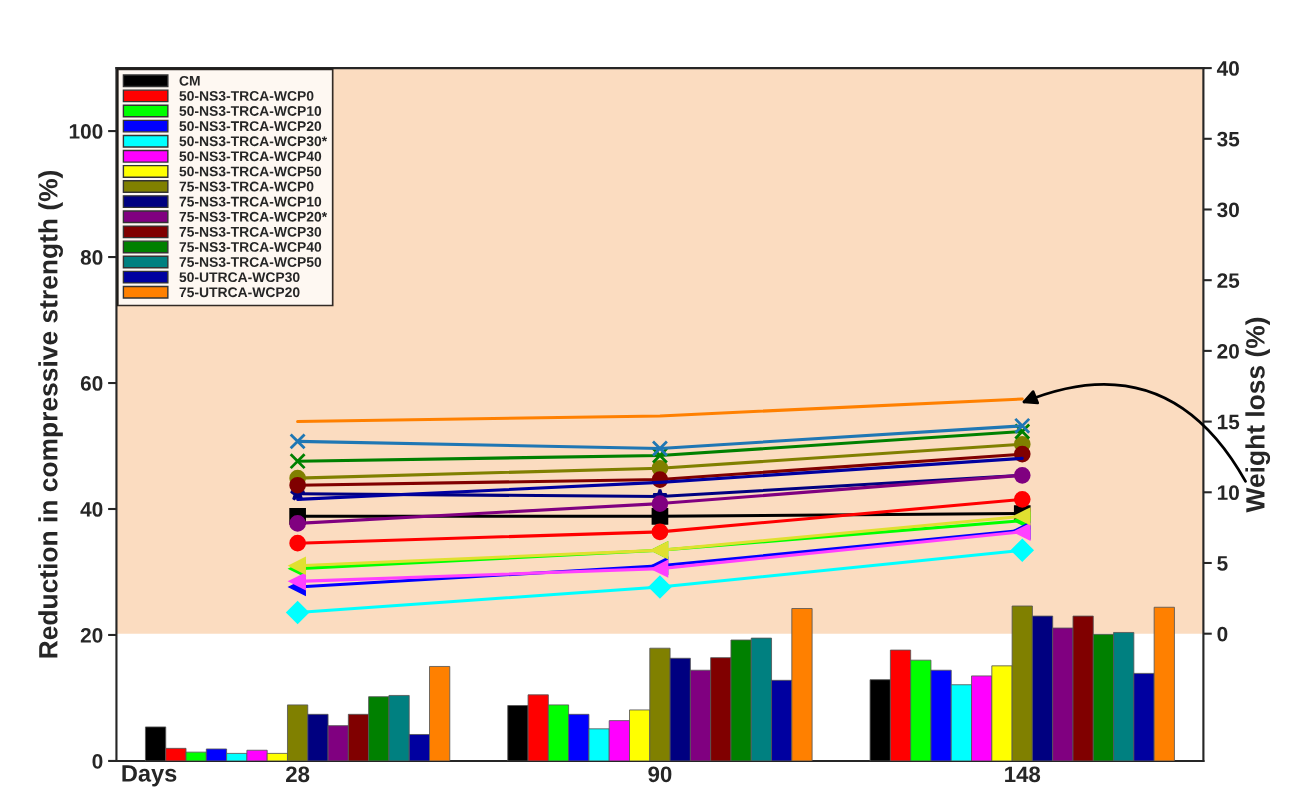 The width and height of the screenshot is (1294, 801). I want to click on legend-label: 75-UTRCA-WCP20, so click(239, 292).